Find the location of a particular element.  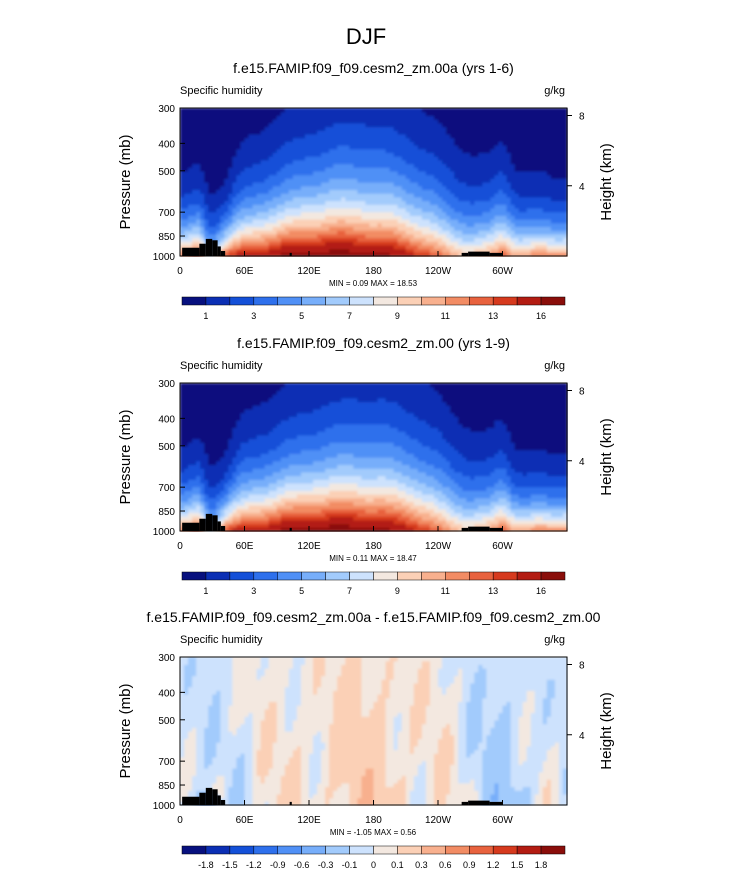

x-tick-label: 180 is located at coordinates (373, 271).